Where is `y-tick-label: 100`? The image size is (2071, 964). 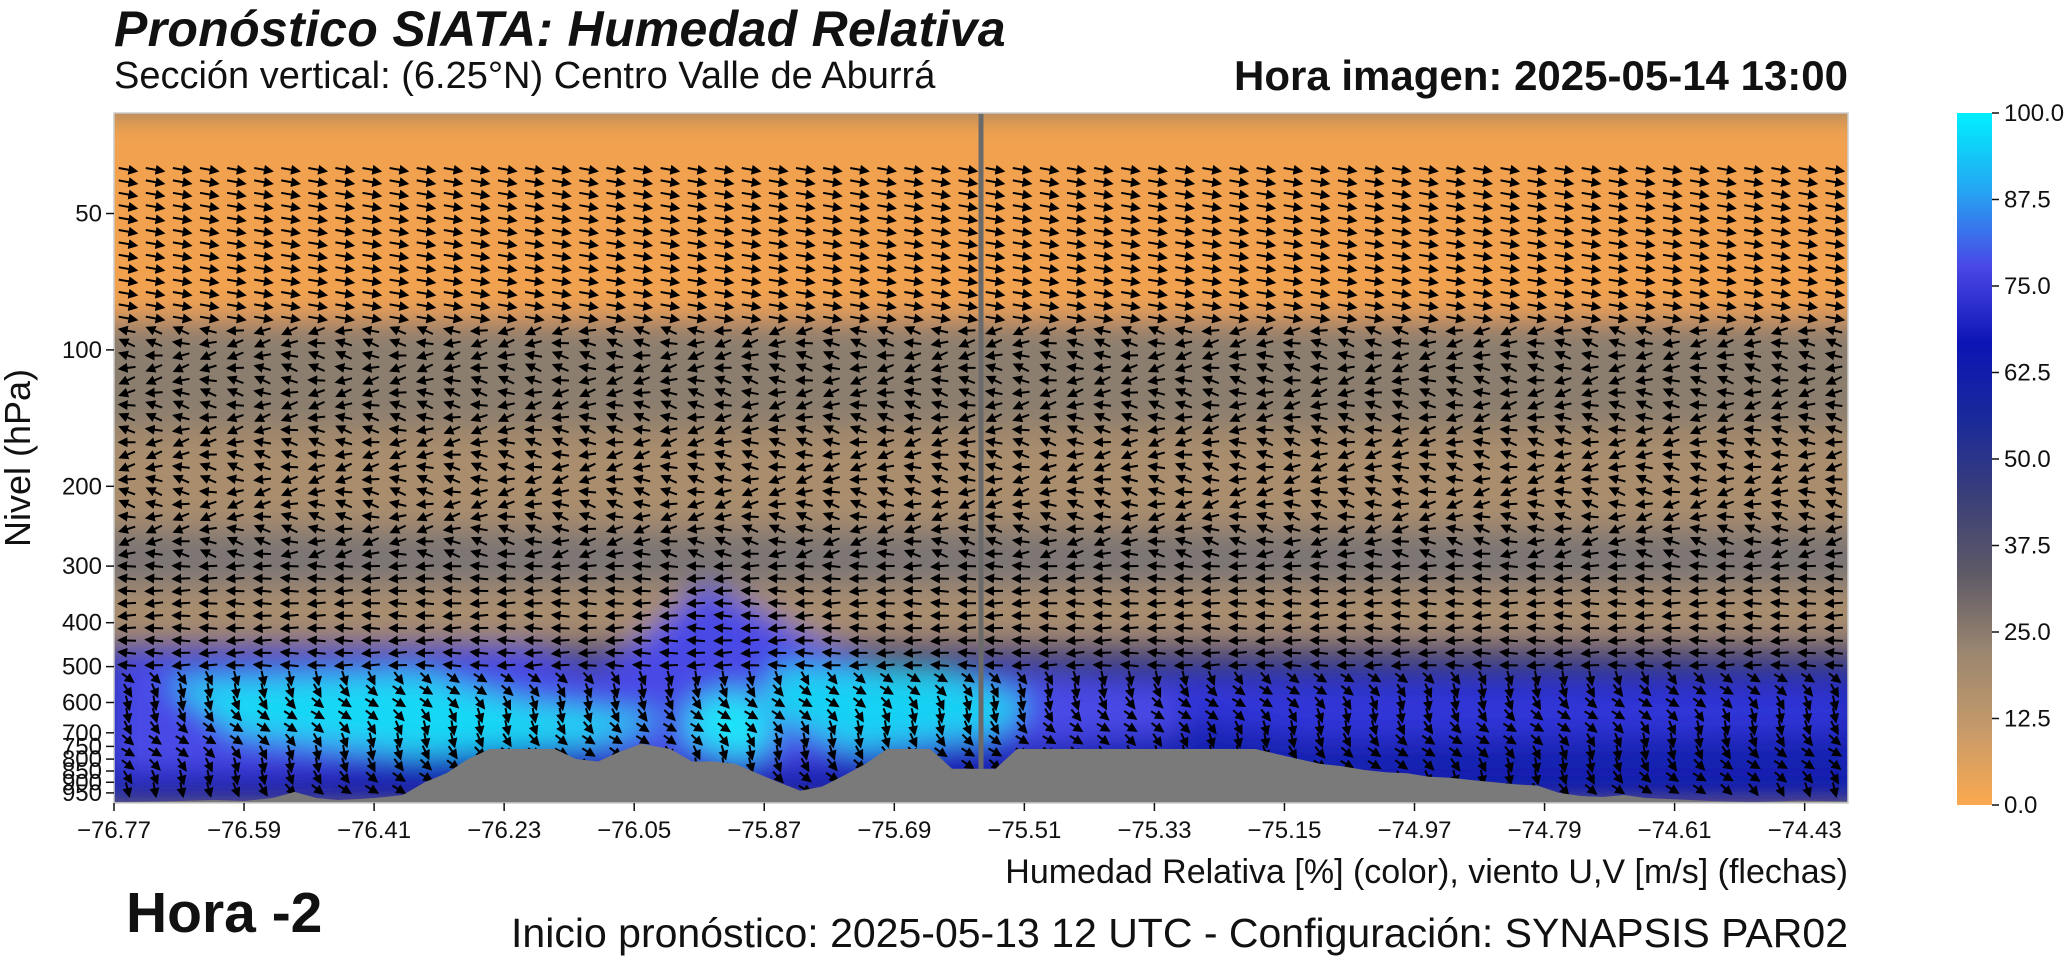
y-tick-label: 100 is located at coordinates (82, 350).